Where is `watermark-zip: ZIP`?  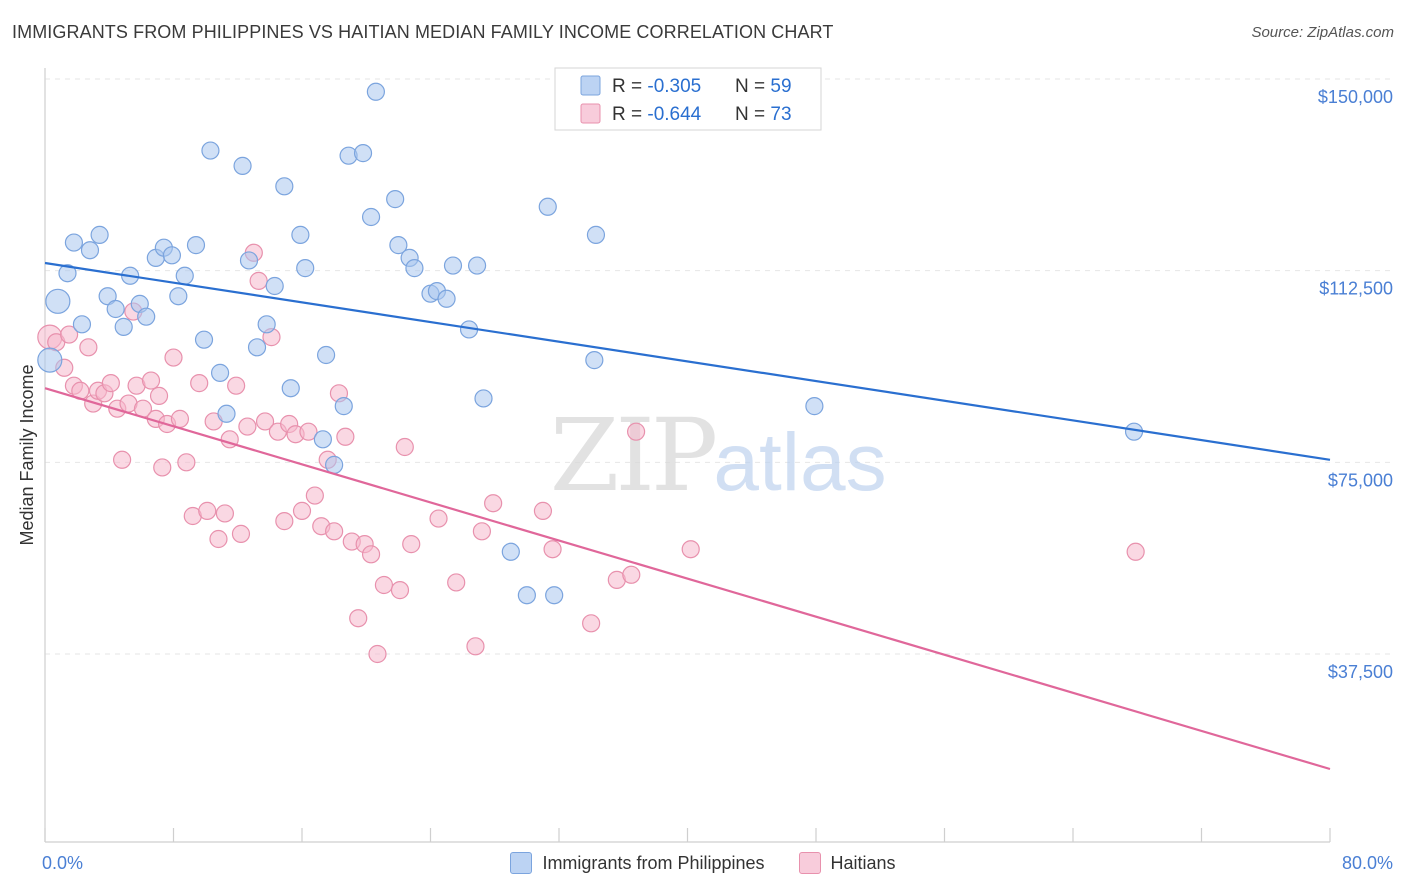
watermark-zip: ZIP is located at coordinates (632, 455).